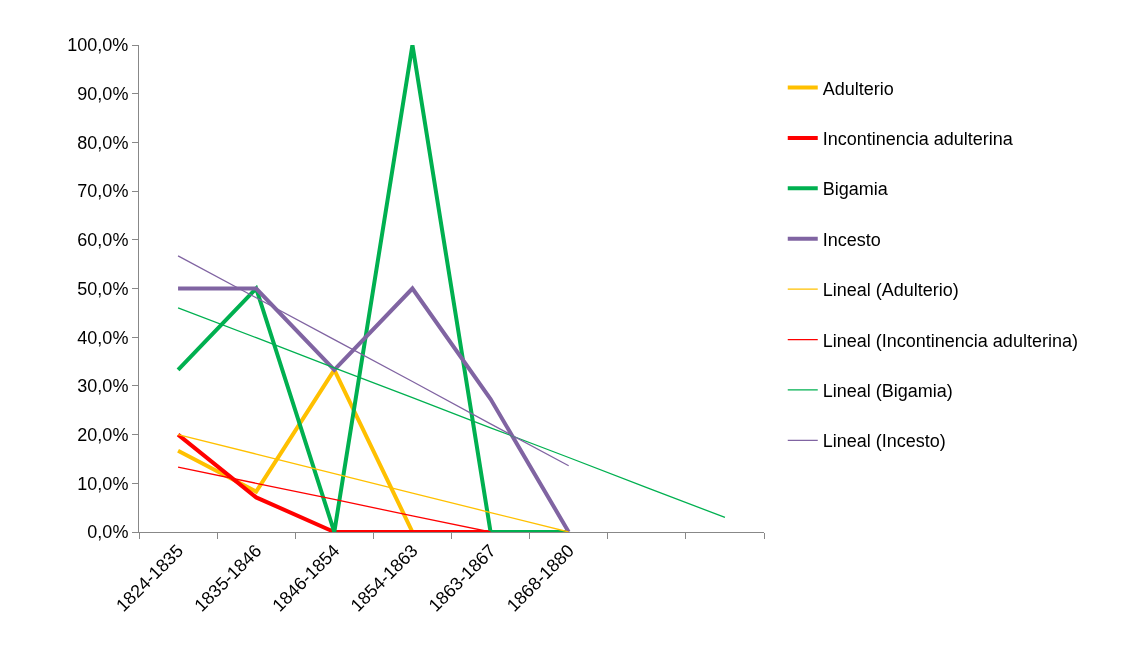  What do you see at coordinates (103, 94) in the screenshot?
I see `y-tick-label: 90,0%` at bounding box center [103, 94].